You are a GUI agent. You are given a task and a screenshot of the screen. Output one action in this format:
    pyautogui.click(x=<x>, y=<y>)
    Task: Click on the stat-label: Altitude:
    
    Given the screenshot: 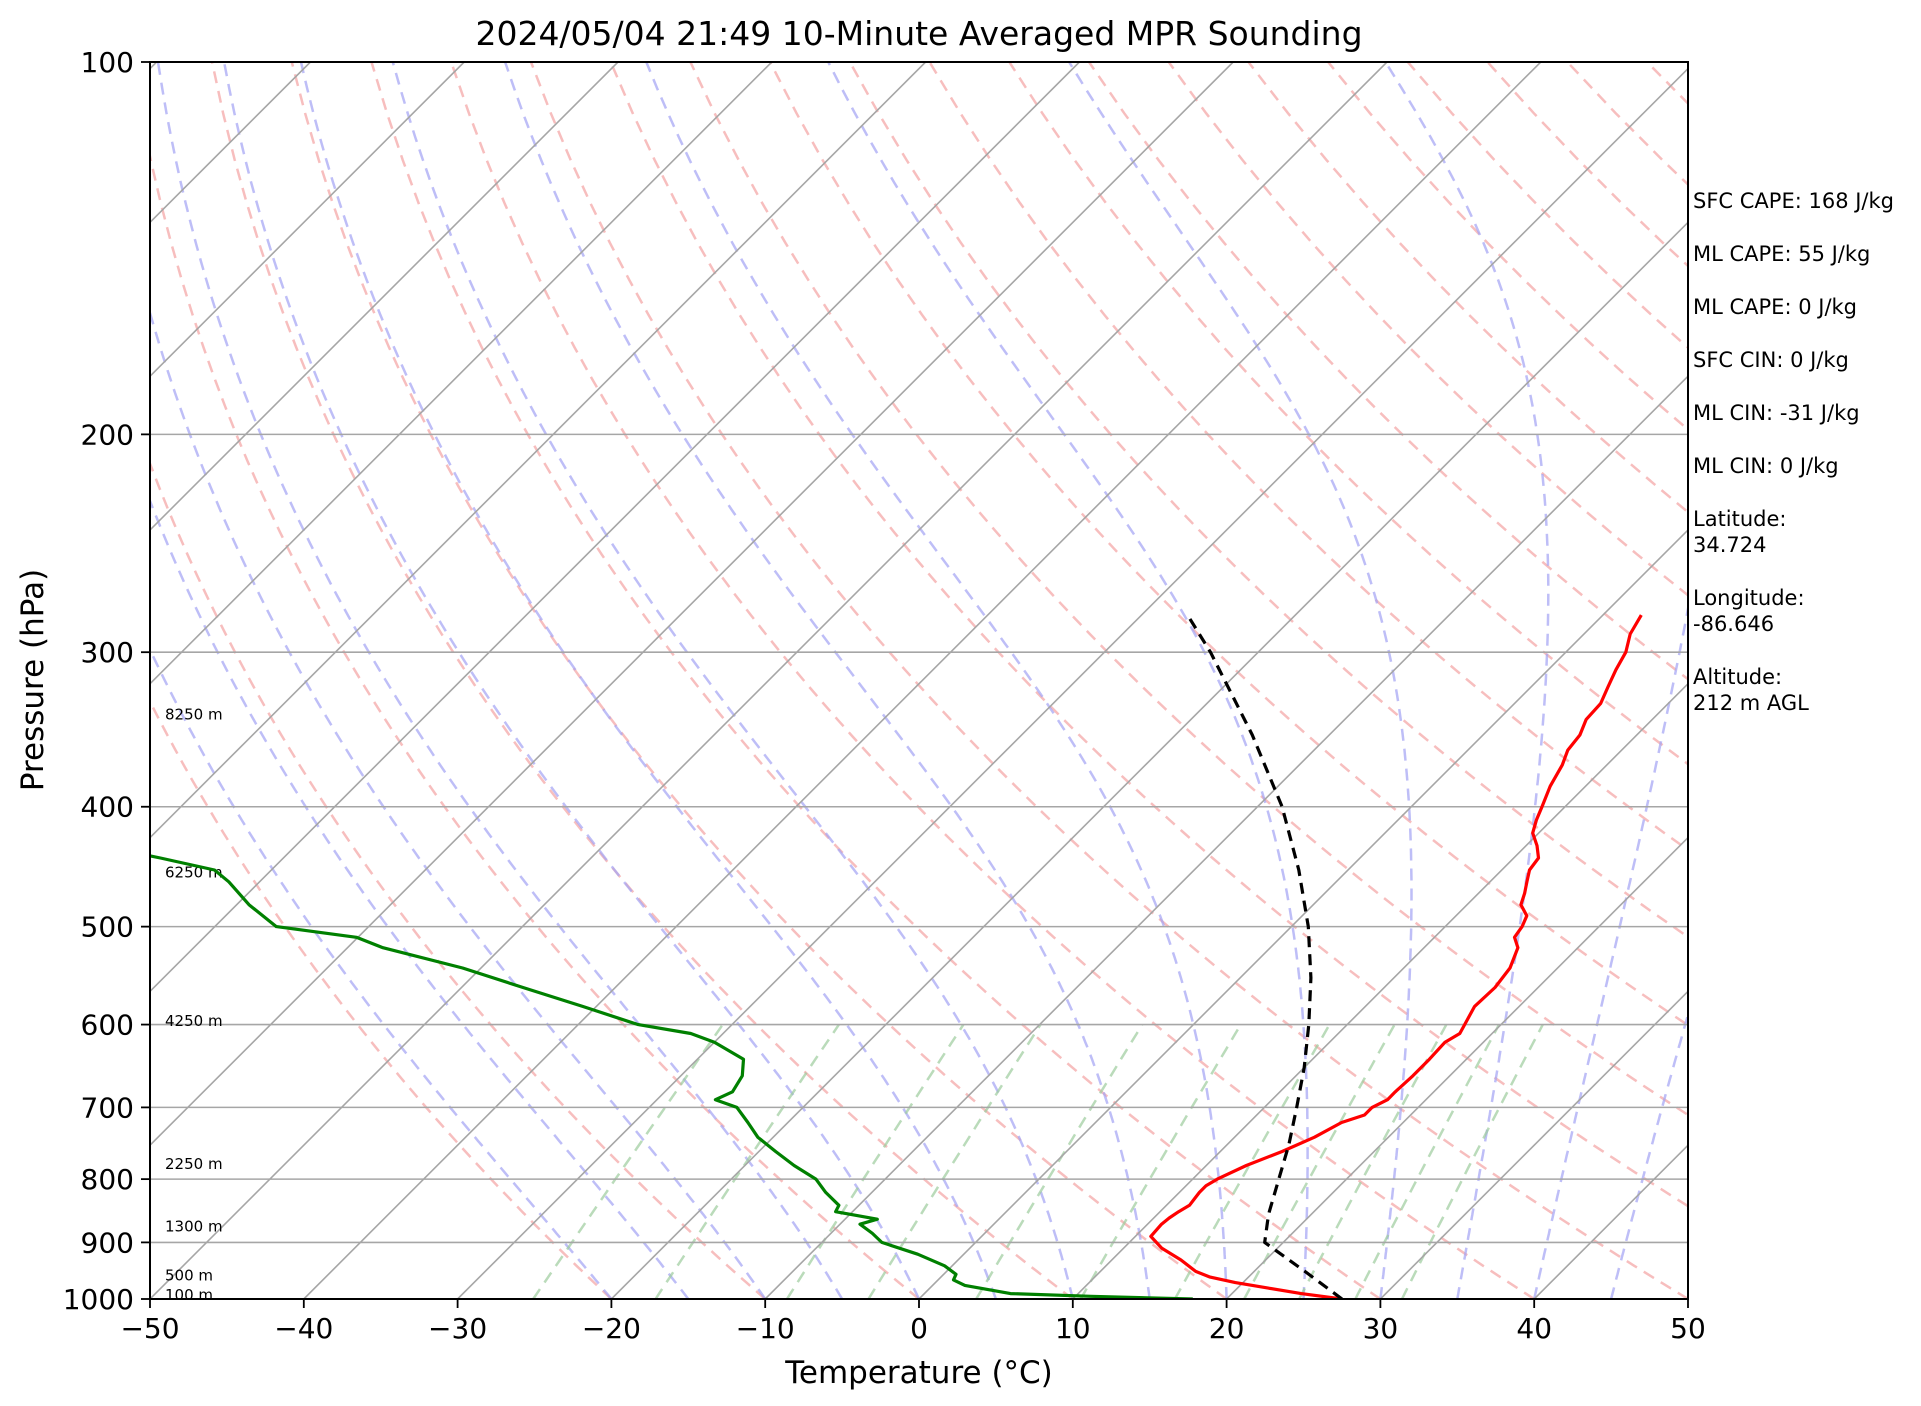 What is the action you would take?
    pyautogui.click(x=1738, y=677)
    